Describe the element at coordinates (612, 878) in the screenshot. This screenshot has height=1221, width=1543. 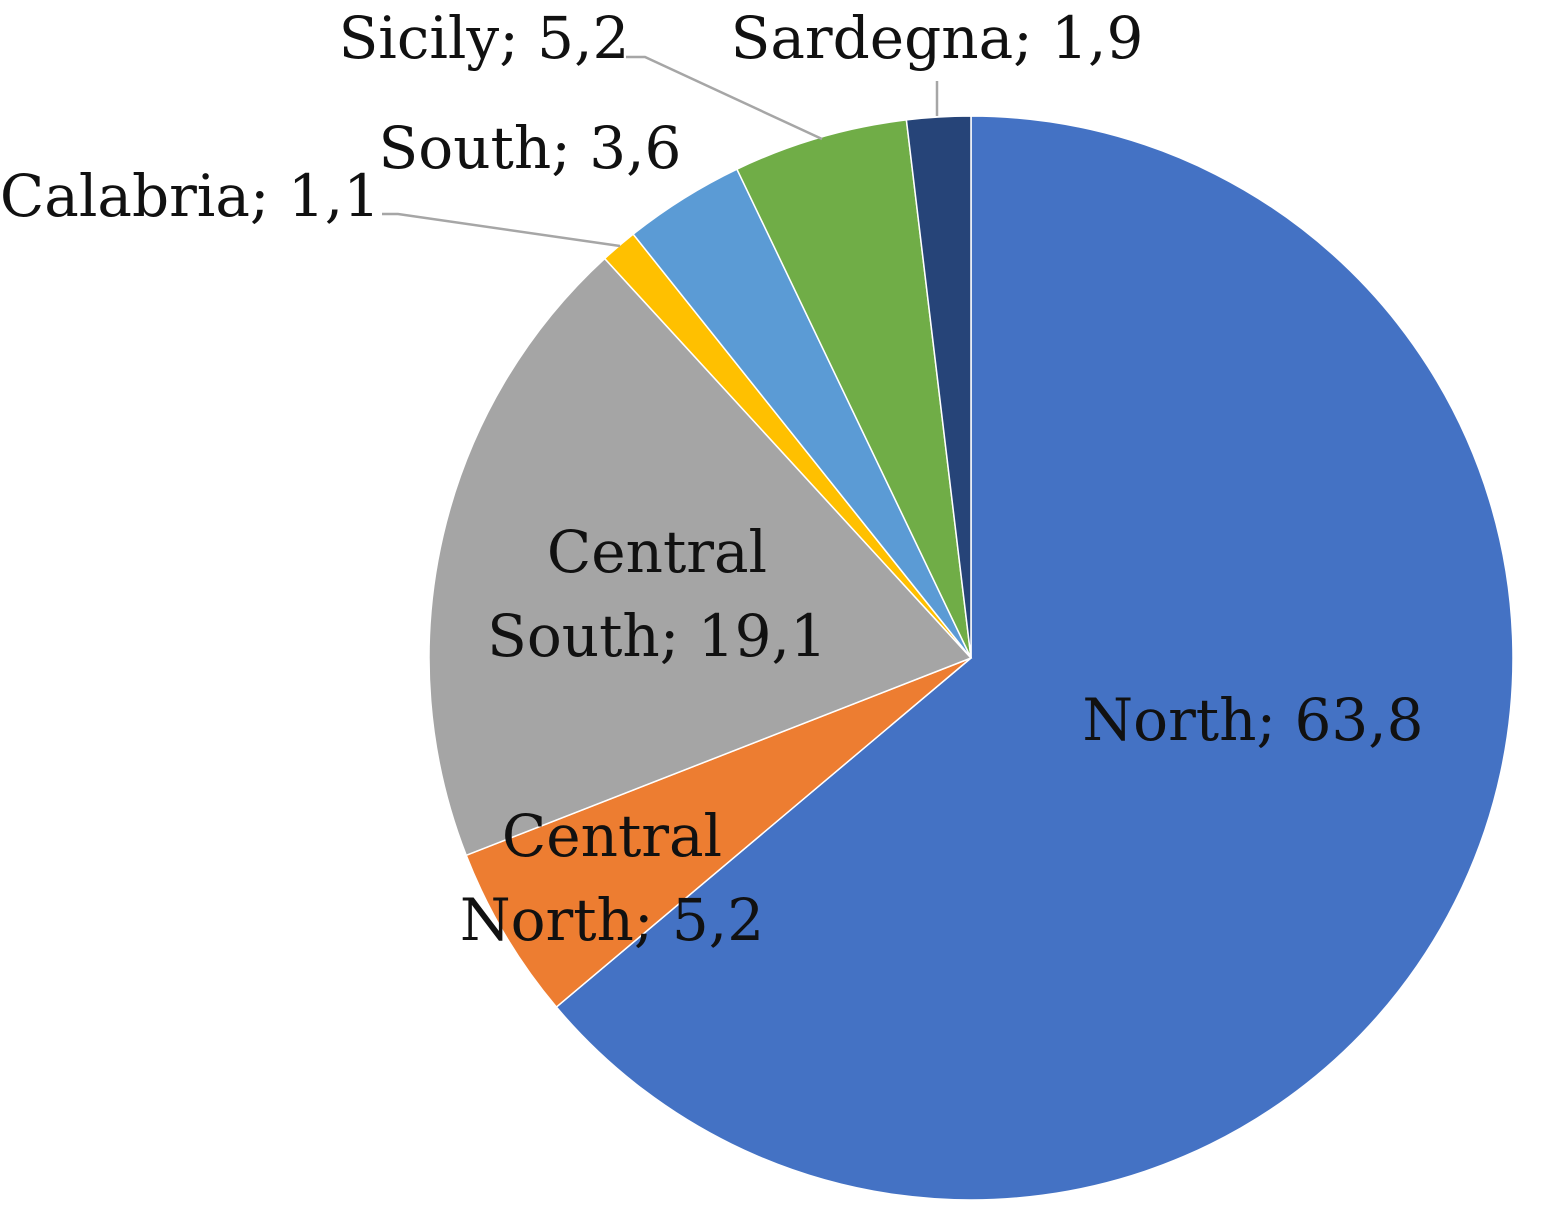
I see `data-label-central-north: Central North; 5,2` at that location.